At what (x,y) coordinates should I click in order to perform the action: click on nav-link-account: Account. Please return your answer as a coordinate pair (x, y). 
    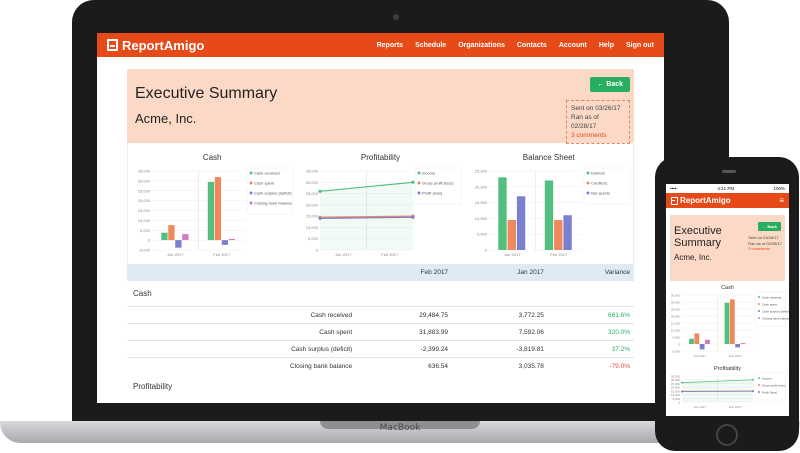
    Looking at the image, I should click on (572, 45).